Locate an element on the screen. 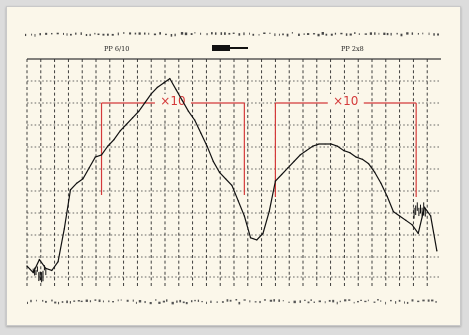 Image resolution: width=469 pixels, height=335 pixels. footer-dots is located at coordinates (232, 302).